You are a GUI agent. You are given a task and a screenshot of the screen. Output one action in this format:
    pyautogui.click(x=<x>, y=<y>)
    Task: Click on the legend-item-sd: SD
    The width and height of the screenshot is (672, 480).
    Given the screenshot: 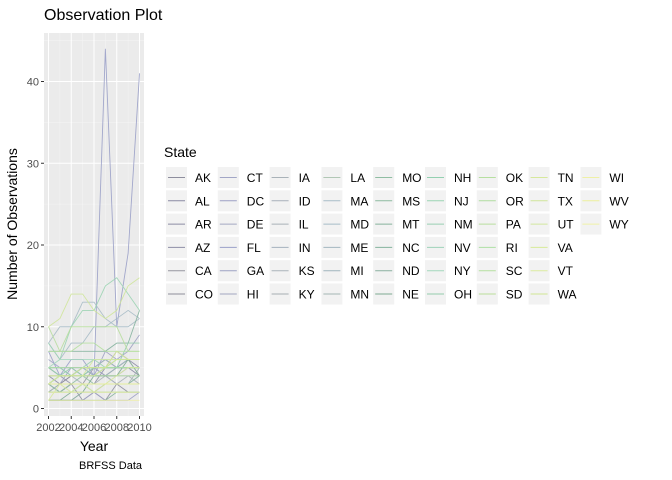 What is the action you would take?
    pyautogui.click(x=499, y=294)
    